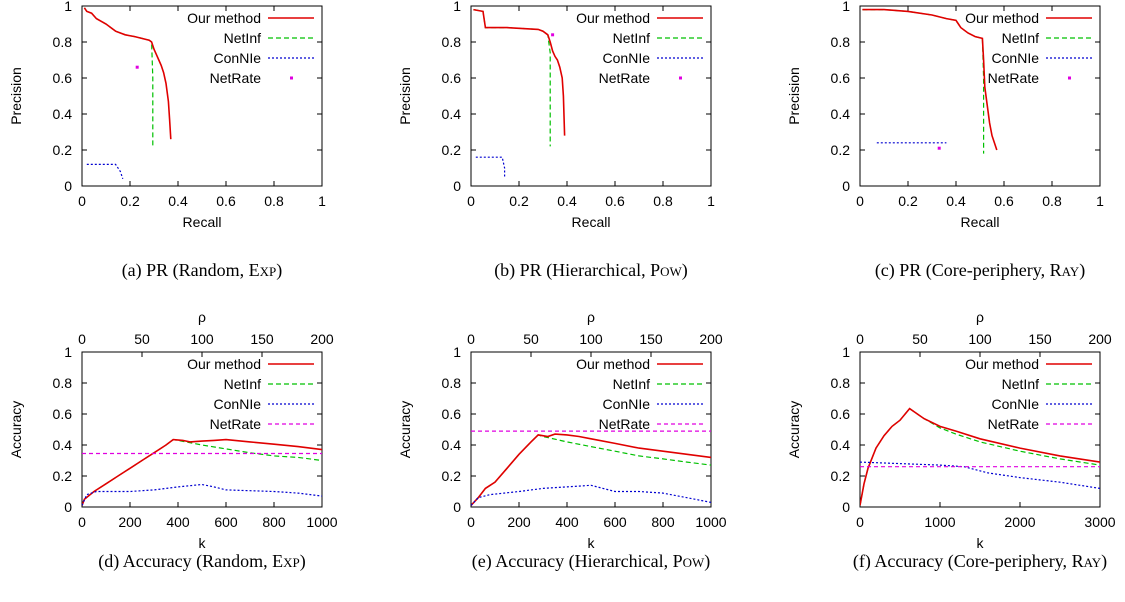 The height and width of the screenshot is (602, 1125). Describe the element at coordinates (291, 78) in the screenshot. I see `legend-swatch` at that location.